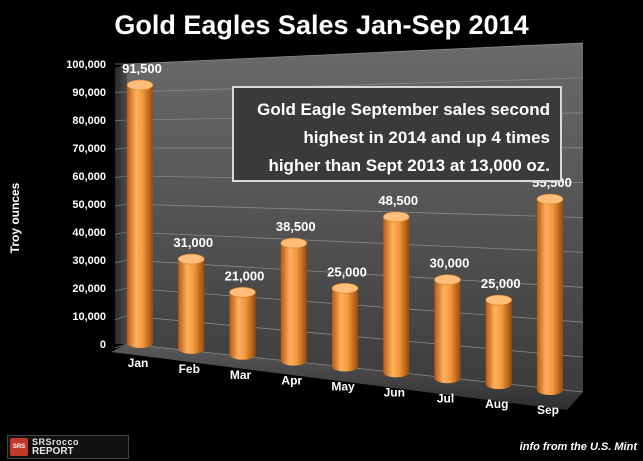  I want to click on floor, so click(347, 377).